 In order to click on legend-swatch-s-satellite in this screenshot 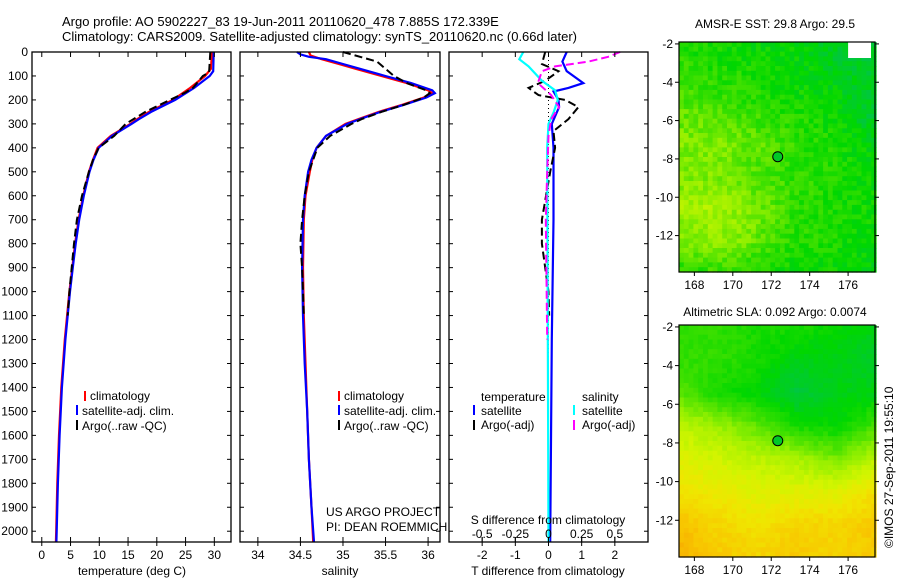, I will do `click(574, 410)`.